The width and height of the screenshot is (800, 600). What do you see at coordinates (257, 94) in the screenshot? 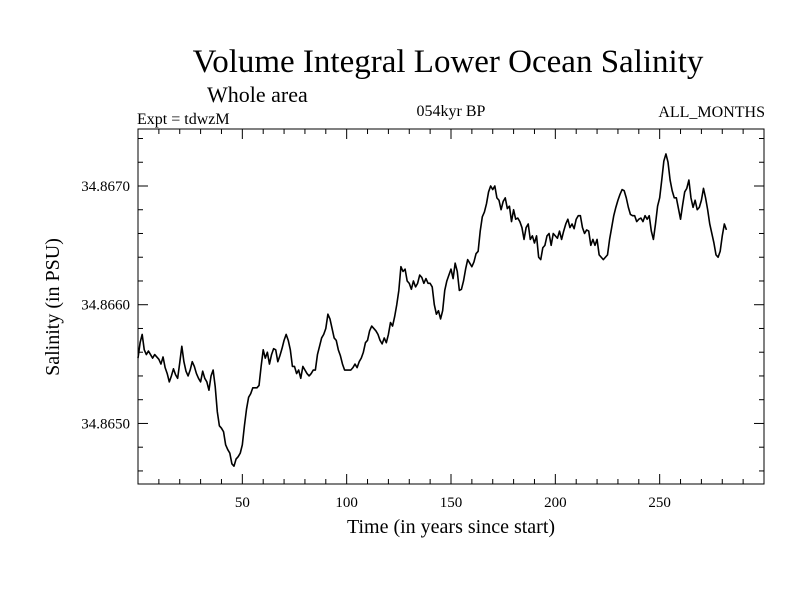
I see `chart-subtitle: Whole area` at bounding box center [257, 94].